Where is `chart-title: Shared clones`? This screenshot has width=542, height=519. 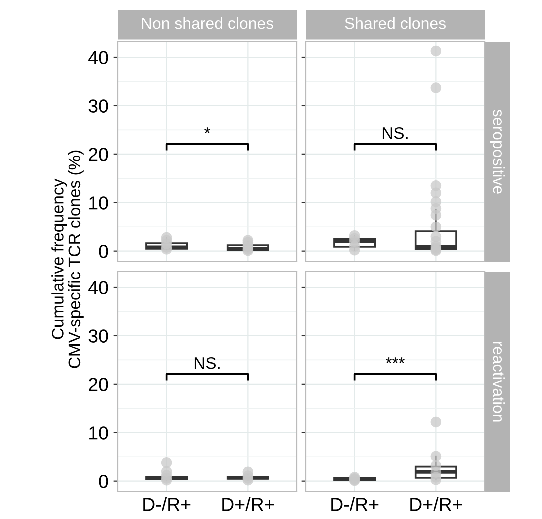
chart-title: Shared clones is located at coordinates (395, 24).